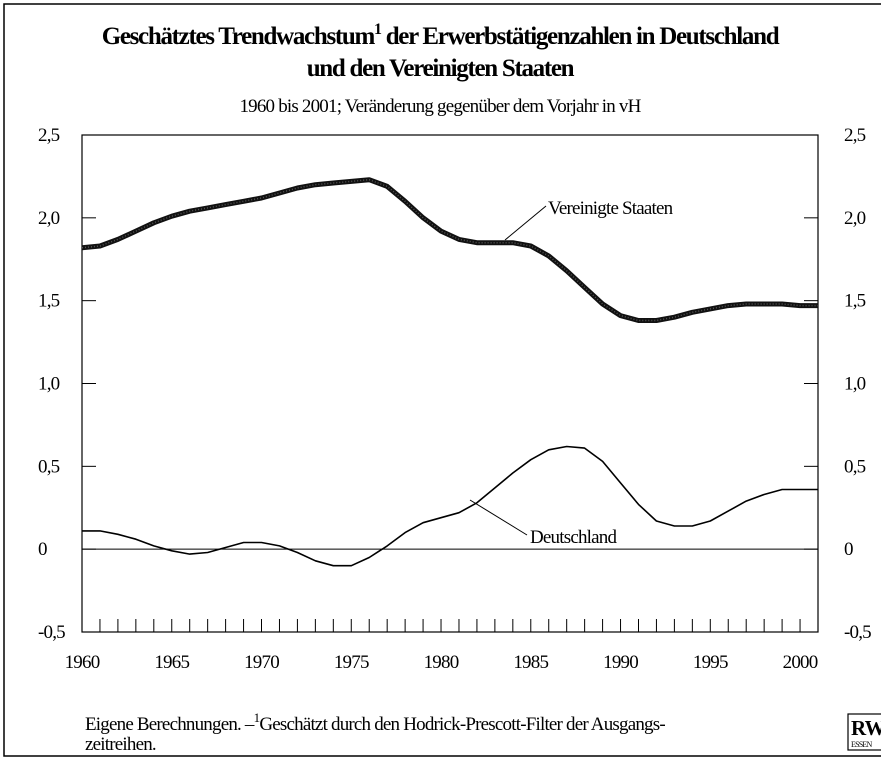 The image size is (881, 760). Describe the element at coordinates (855, 466) in the screenshot. I see `y2-tick-label: 0,5` at that location.